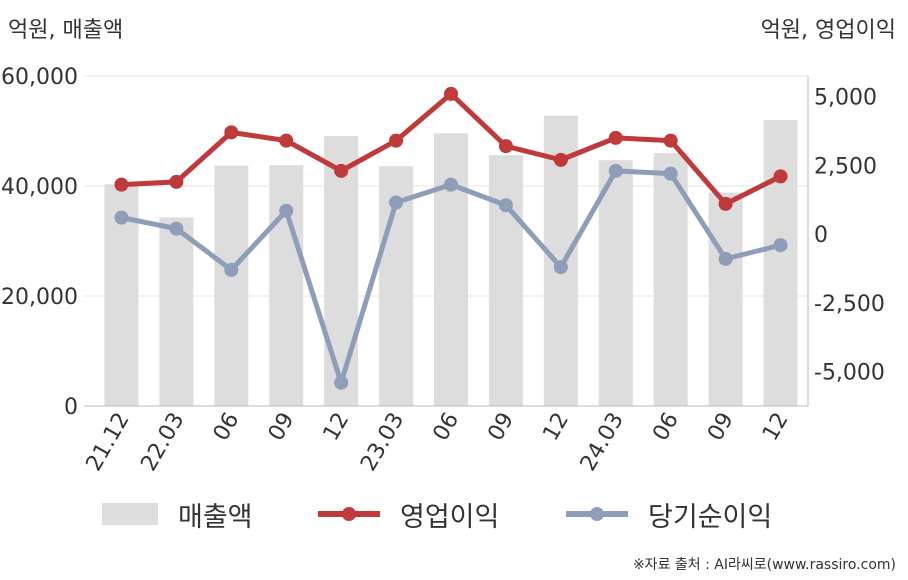 The width and height of the screenshot is (908, 580). Describe the element at coordinates (710, 517) in the screenshot. I see `legend-label-net-income: 당기순이익` at that location.